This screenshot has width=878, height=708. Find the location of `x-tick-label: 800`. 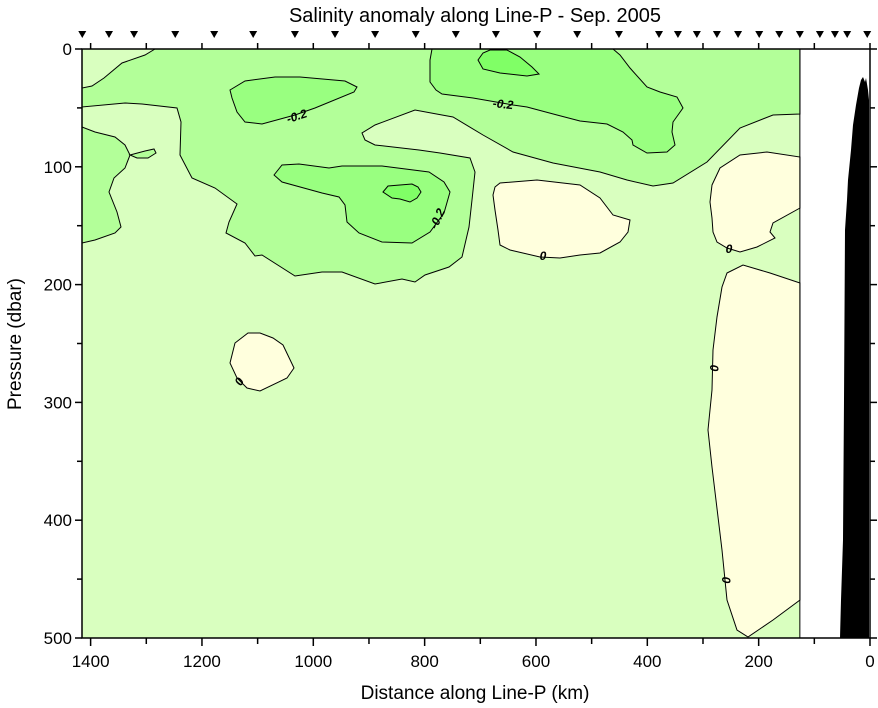

x-tick-label: 800 is located at coordinates (424, 661).